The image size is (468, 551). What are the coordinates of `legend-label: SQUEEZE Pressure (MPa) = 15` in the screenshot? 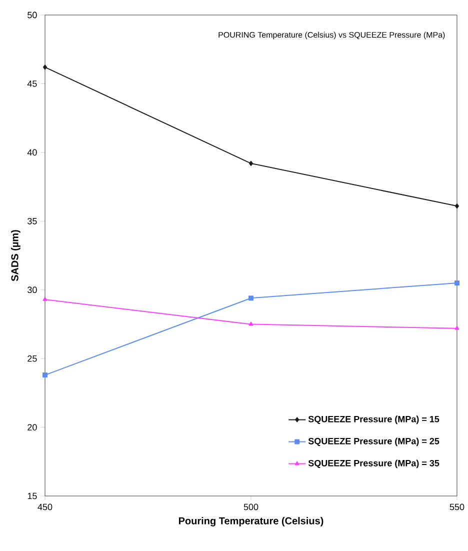 It's located at (374, 420).